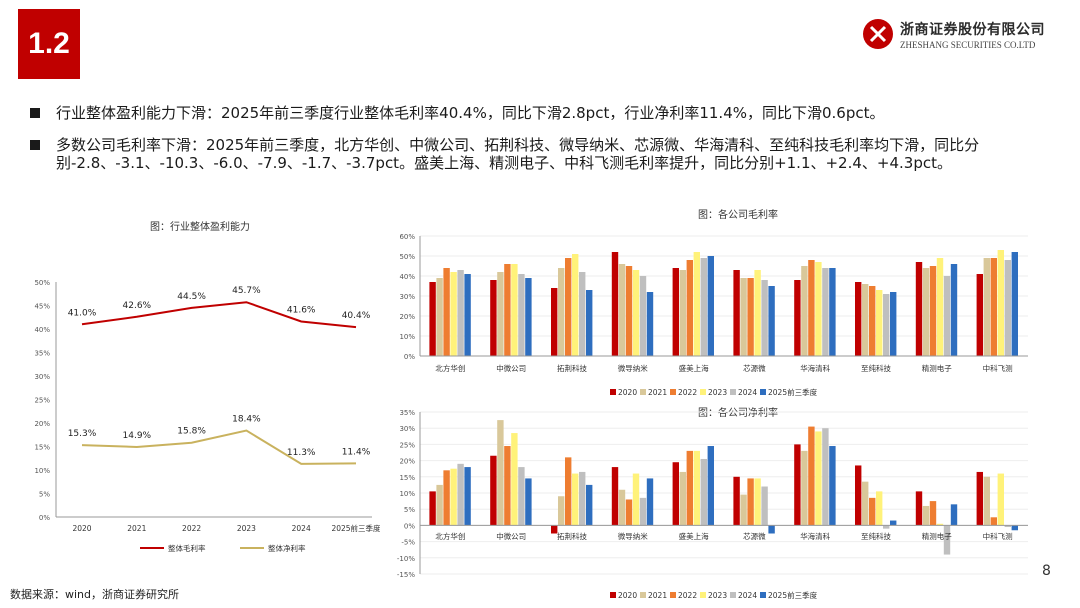 This screenshot has width=1080, height=608. Describe the element at coordinates (407, 478) in the screenshot. I see `y-tick-label: 15%` at that location.